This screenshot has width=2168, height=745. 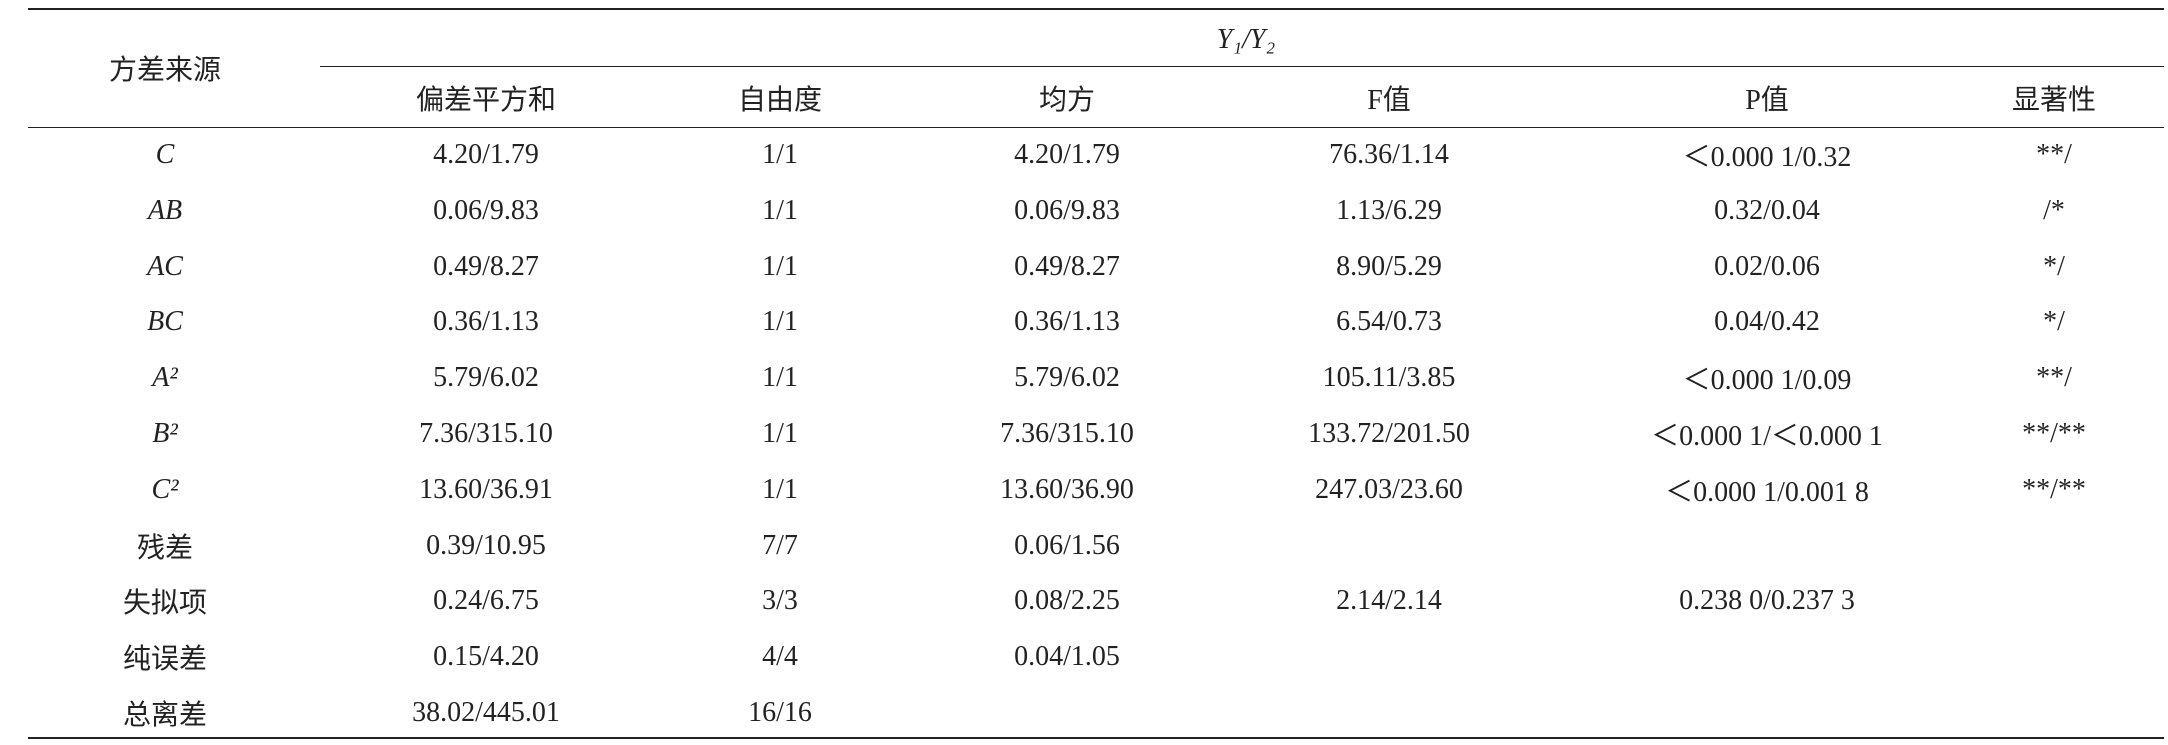 I want to click on cell-value: 0.15/4.20, so click(x=486, y=657).